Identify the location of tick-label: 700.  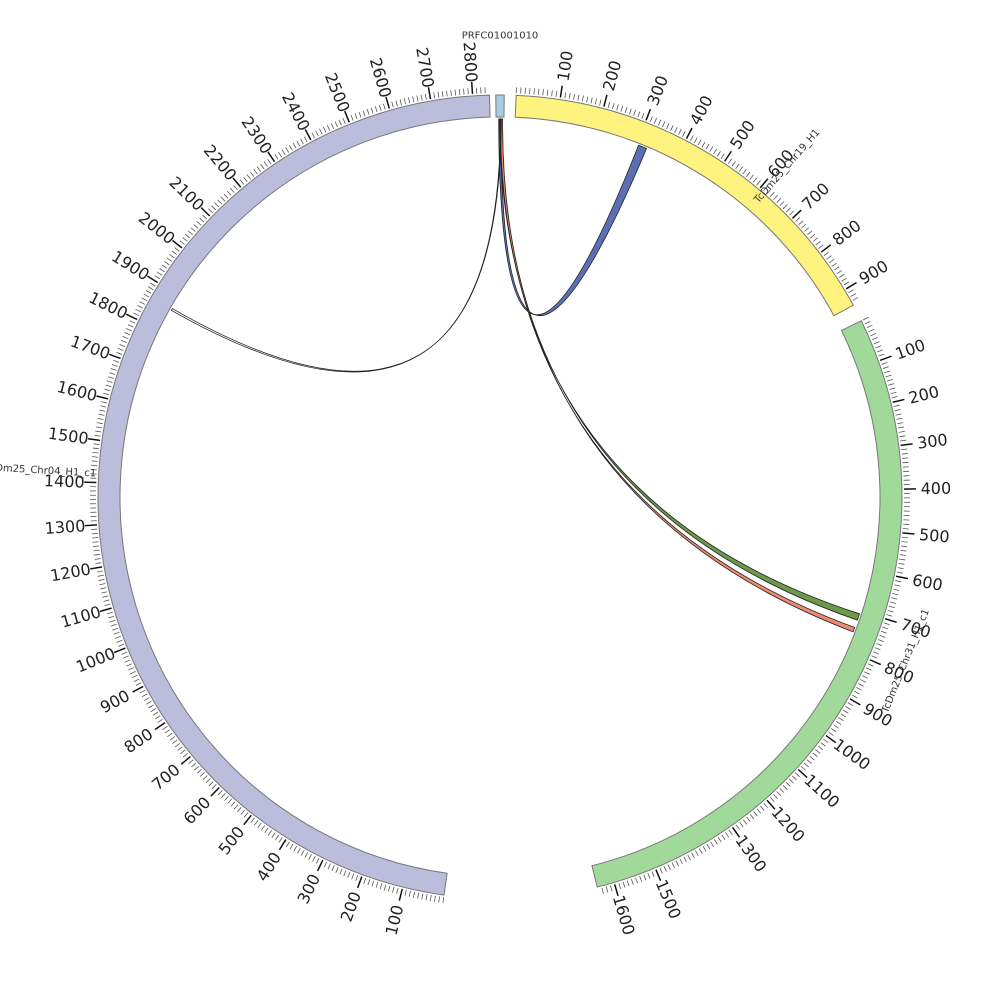
(166, 777).